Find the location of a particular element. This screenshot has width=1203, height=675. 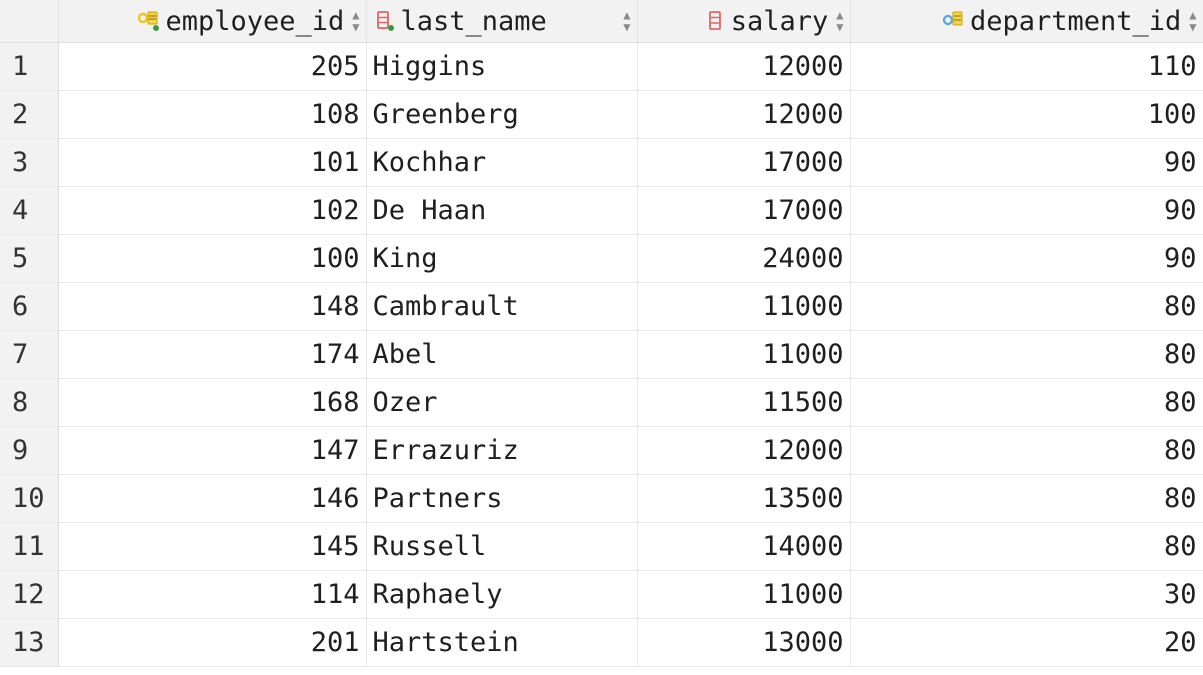

table-row: 11 145 Russell 14000 80 is located at coordinates (601, 546).